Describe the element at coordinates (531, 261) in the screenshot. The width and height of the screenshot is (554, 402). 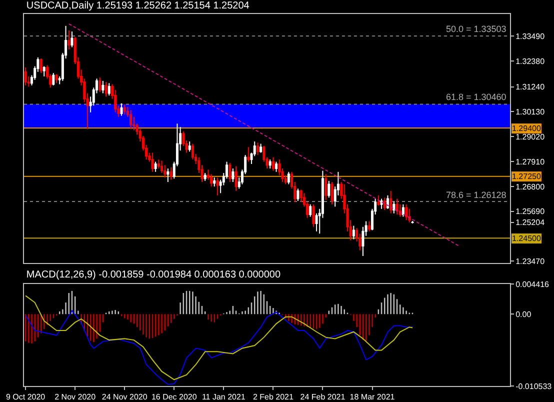
I see `y-tick-label: 1.23470` at that location.